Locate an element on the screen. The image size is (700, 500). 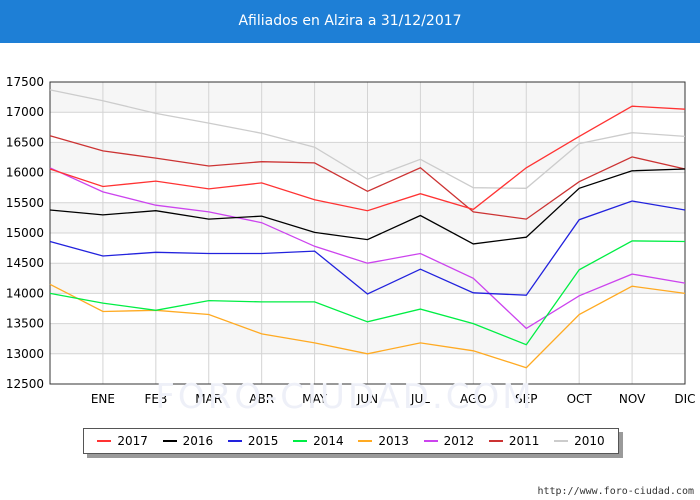
y-tick-label: 13000 is located at coordinates (25, 354).